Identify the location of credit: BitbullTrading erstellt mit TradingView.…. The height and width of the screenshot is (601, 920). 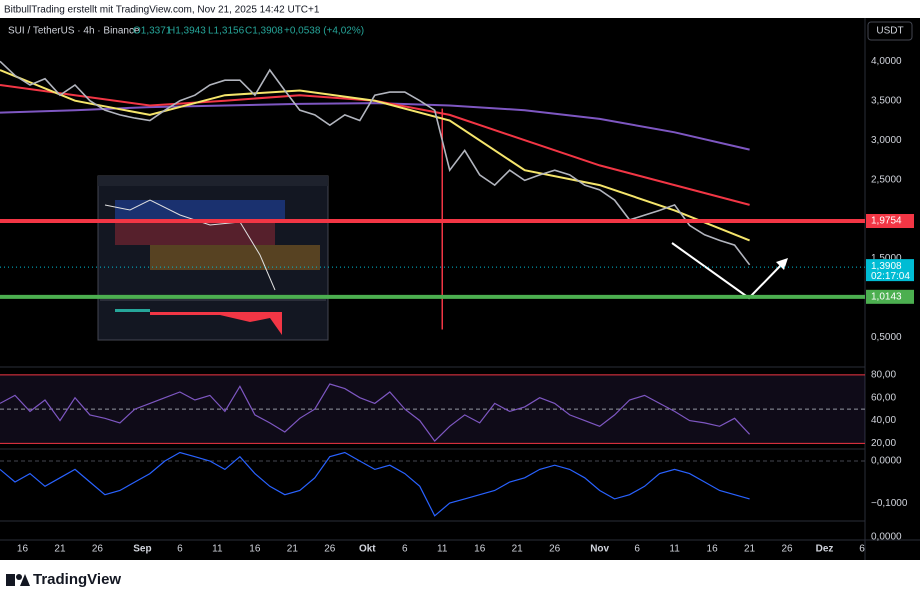
(162, 10).